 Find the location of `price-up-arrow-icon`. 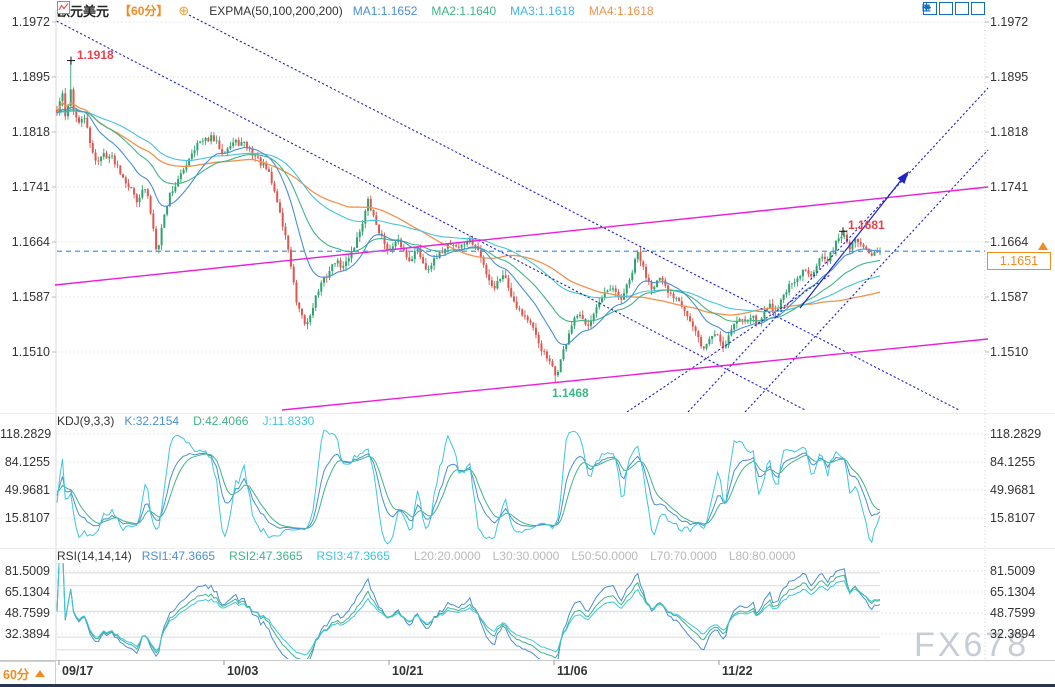

price-up-arrow-icon is located at coordinates (1043, 246).